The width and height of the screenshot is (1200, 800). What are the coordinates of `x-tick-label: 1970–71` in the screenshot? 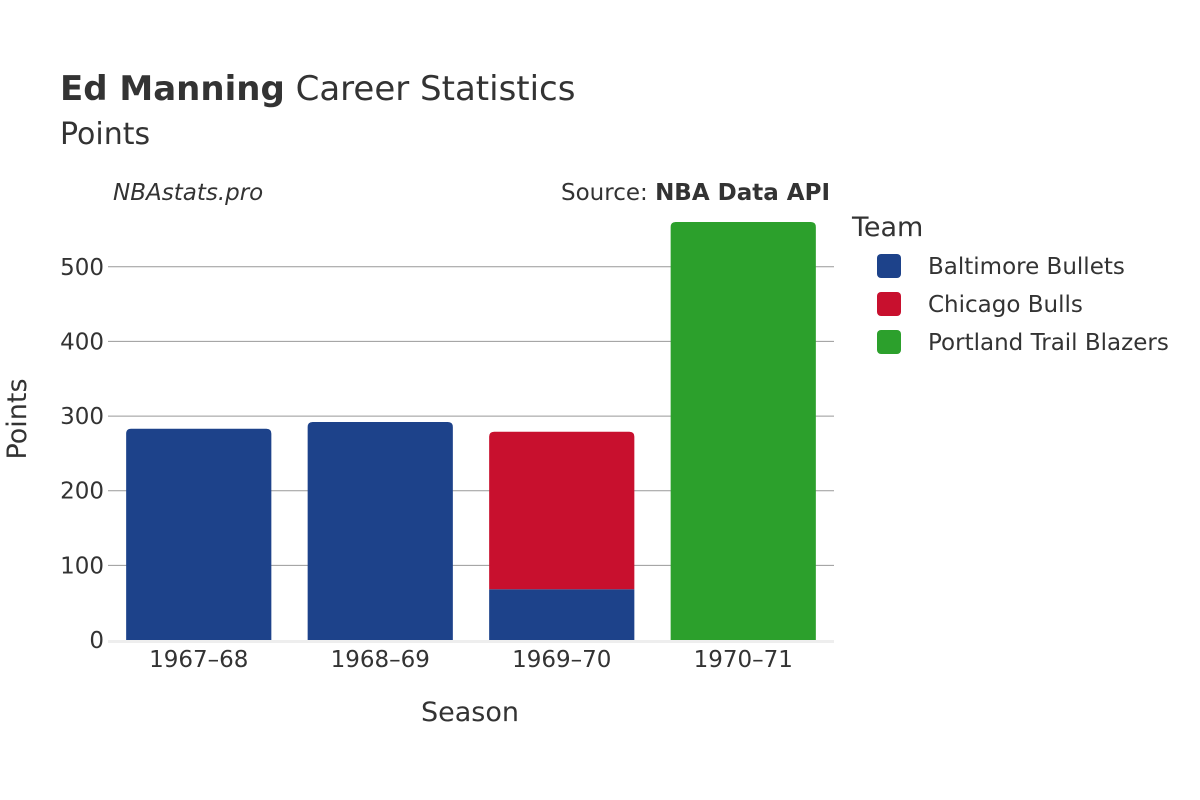 It's located at (743, 660).